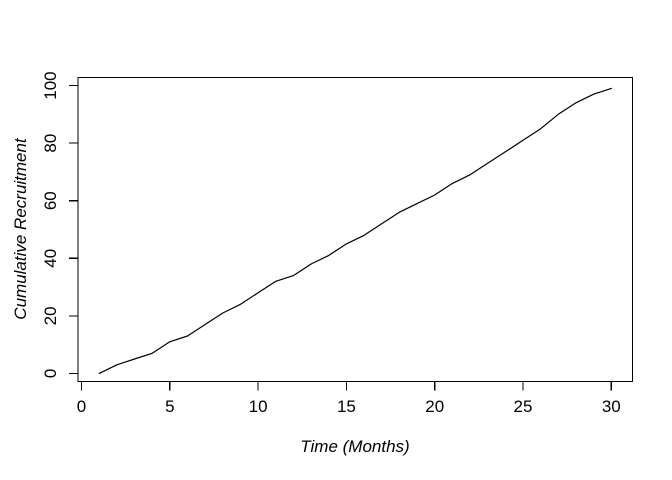 Image resolution: width=672 pixels, height=480 pixels. Describe the element at coordinates (50, 85) in the screenshot. I see `y-tick-label: 100` at that location.